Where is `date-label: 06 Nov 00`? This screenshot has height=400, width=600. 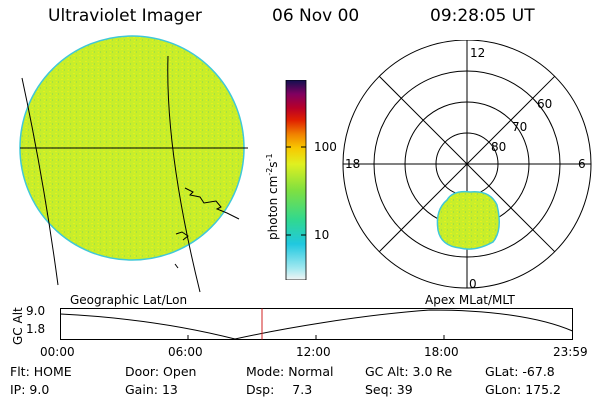
date-label: 06 Nov 00 is located at coordinates (316, 16).